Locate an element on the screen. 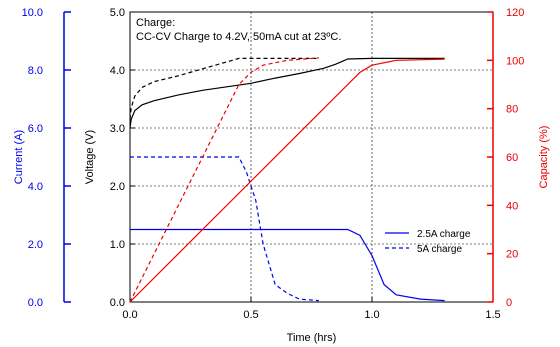 Image resolution: width=560 pixels, height=347 pixels. x-tick-label: 0.5 is located at coordinates (250, 315).